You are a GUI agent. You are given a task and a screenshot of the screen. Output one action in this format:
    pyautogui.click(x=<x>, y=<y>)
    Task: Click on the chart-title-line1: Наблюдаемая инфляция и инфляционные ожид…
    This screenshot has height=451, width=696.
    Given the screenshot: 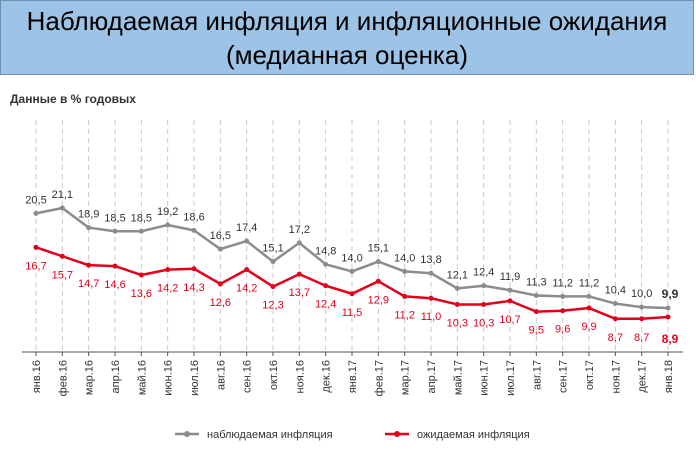 What is the action you would take?
    pyautogui.click(x=347, y=21)
    